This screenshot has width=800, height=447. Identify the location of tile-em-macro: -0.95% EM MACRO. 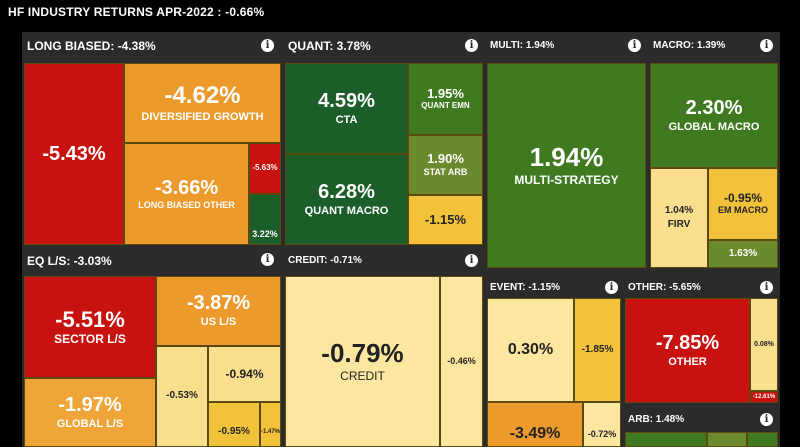
(743, 204).